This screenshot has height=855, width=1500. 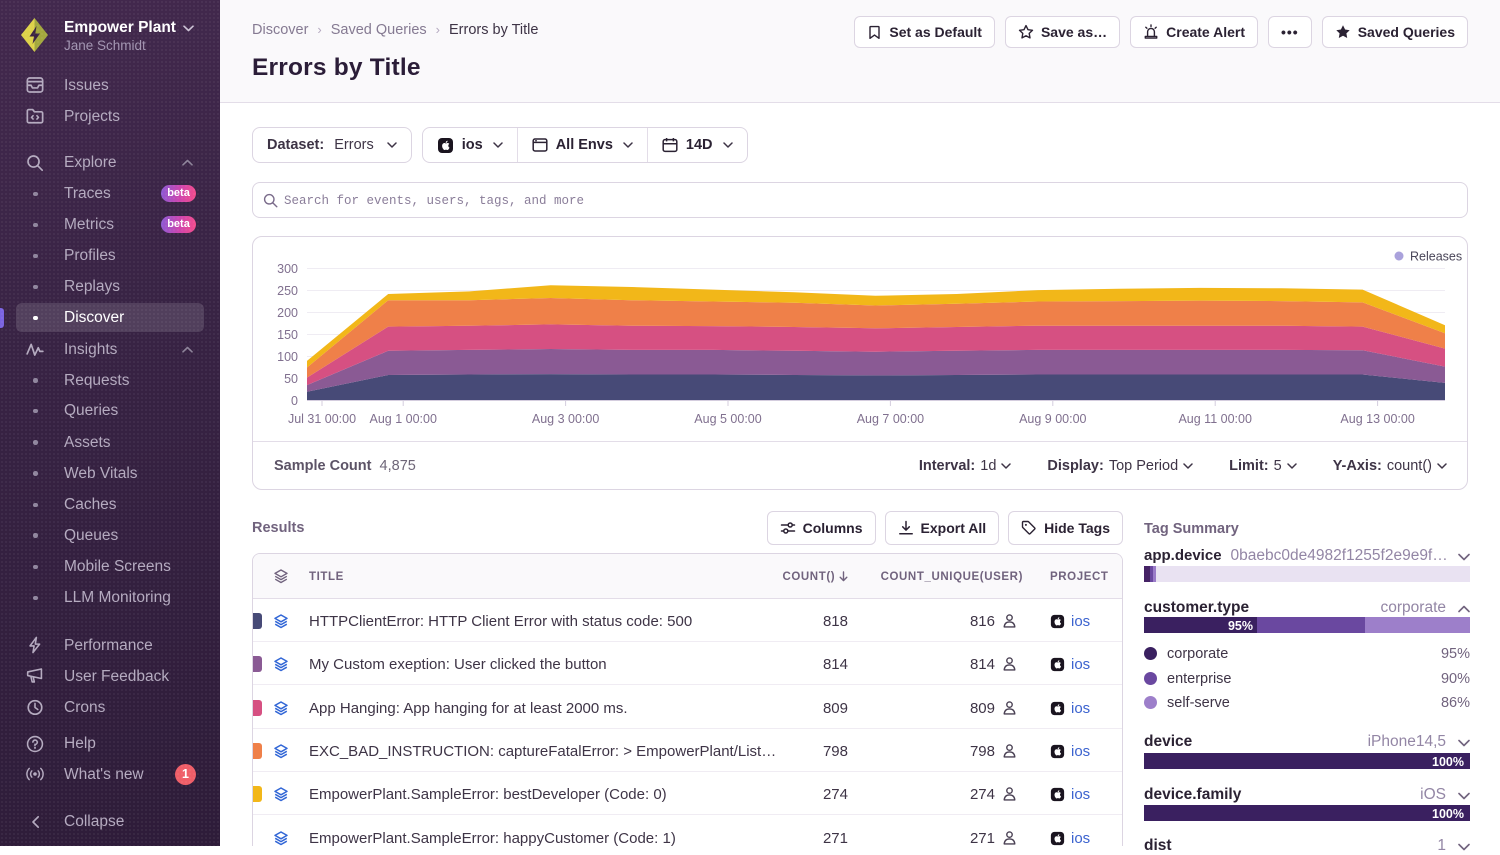 I want to click on svg-text: Releases, so click(x=1436, y=257).